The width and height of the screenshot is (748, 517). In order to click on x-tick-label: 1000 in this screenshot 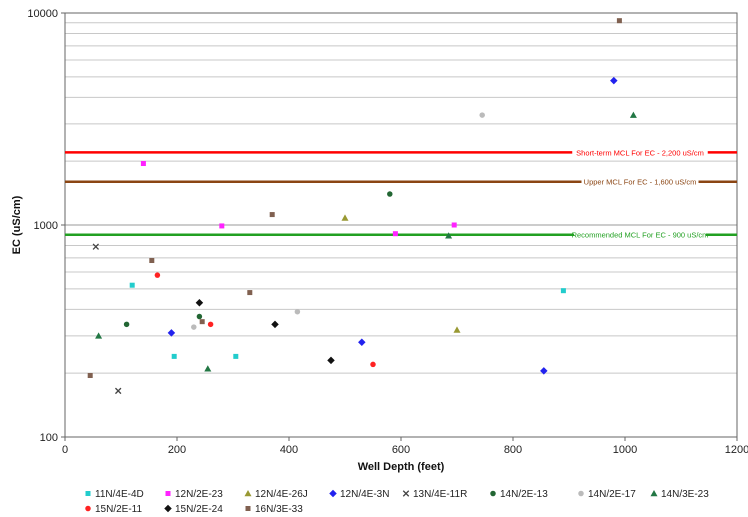, I will do `click(625, 450)`.